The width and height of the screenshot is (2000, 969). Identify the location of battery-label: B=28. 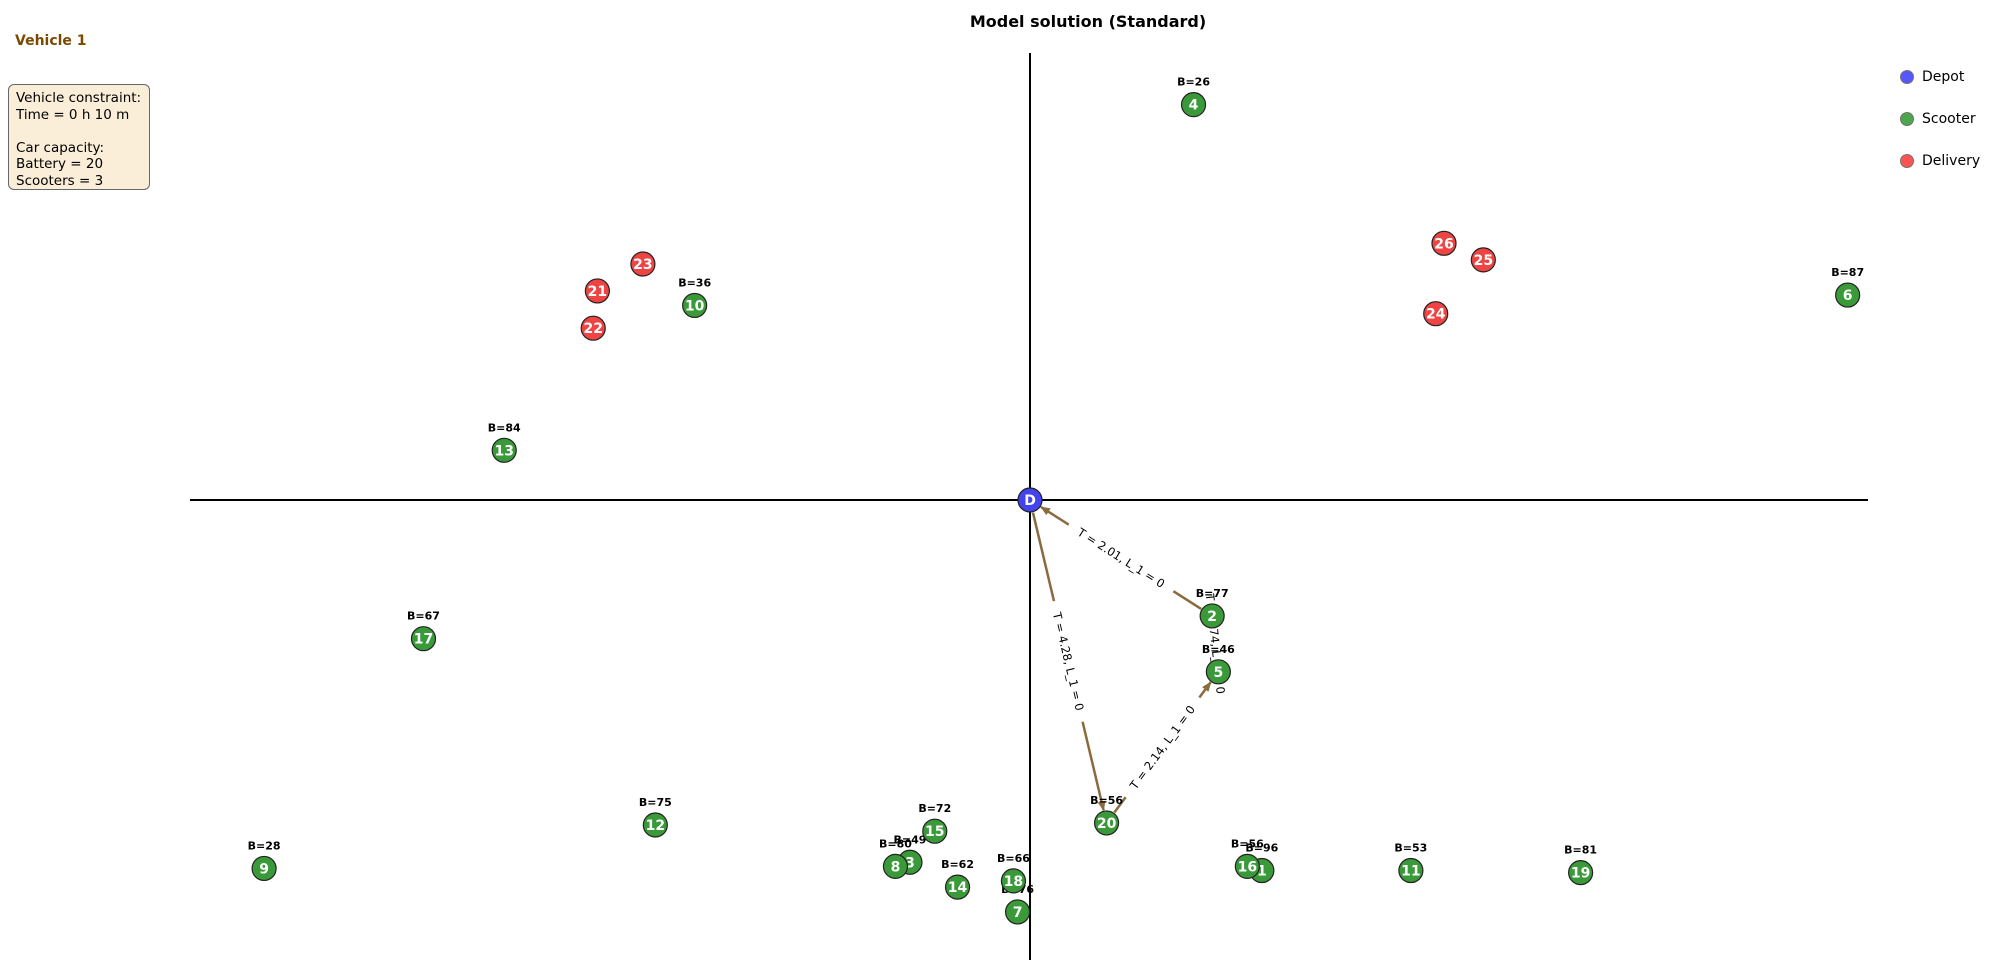
(264, 845).